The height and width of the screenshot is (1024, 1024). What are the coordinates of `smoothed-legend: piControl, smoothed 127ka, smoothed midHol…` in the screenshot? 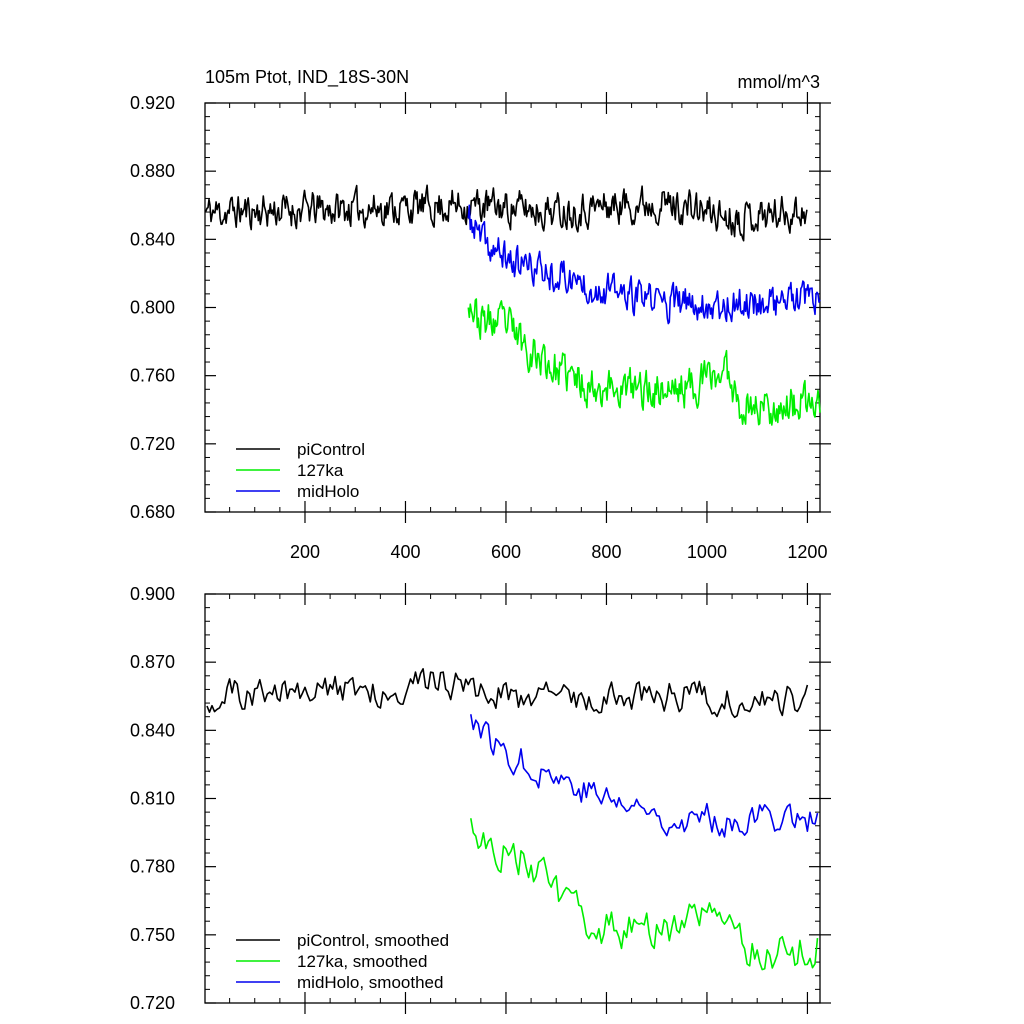 It's located at (342, 961).